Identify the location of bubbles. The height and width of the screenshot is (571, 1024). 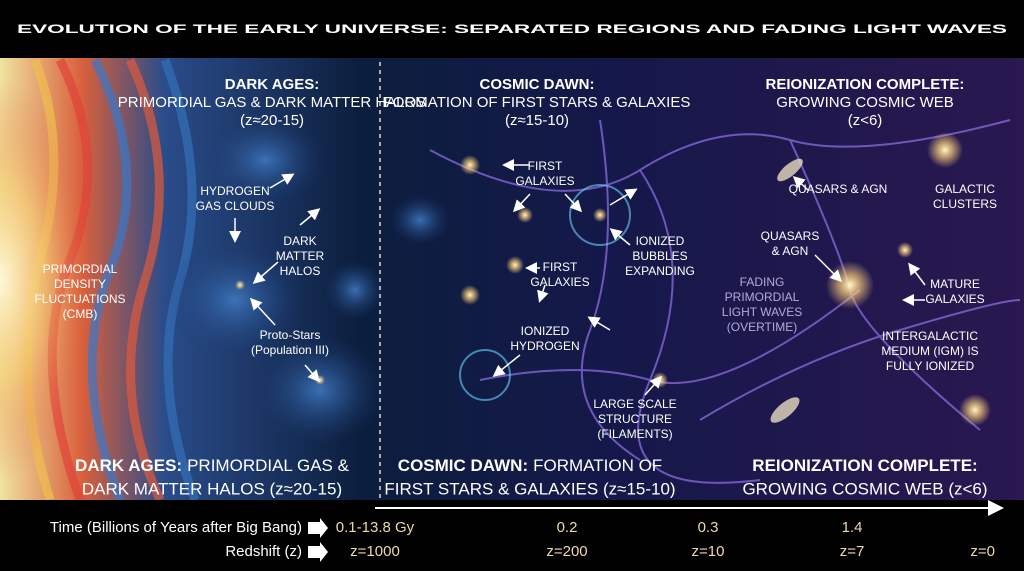
(545, 292).